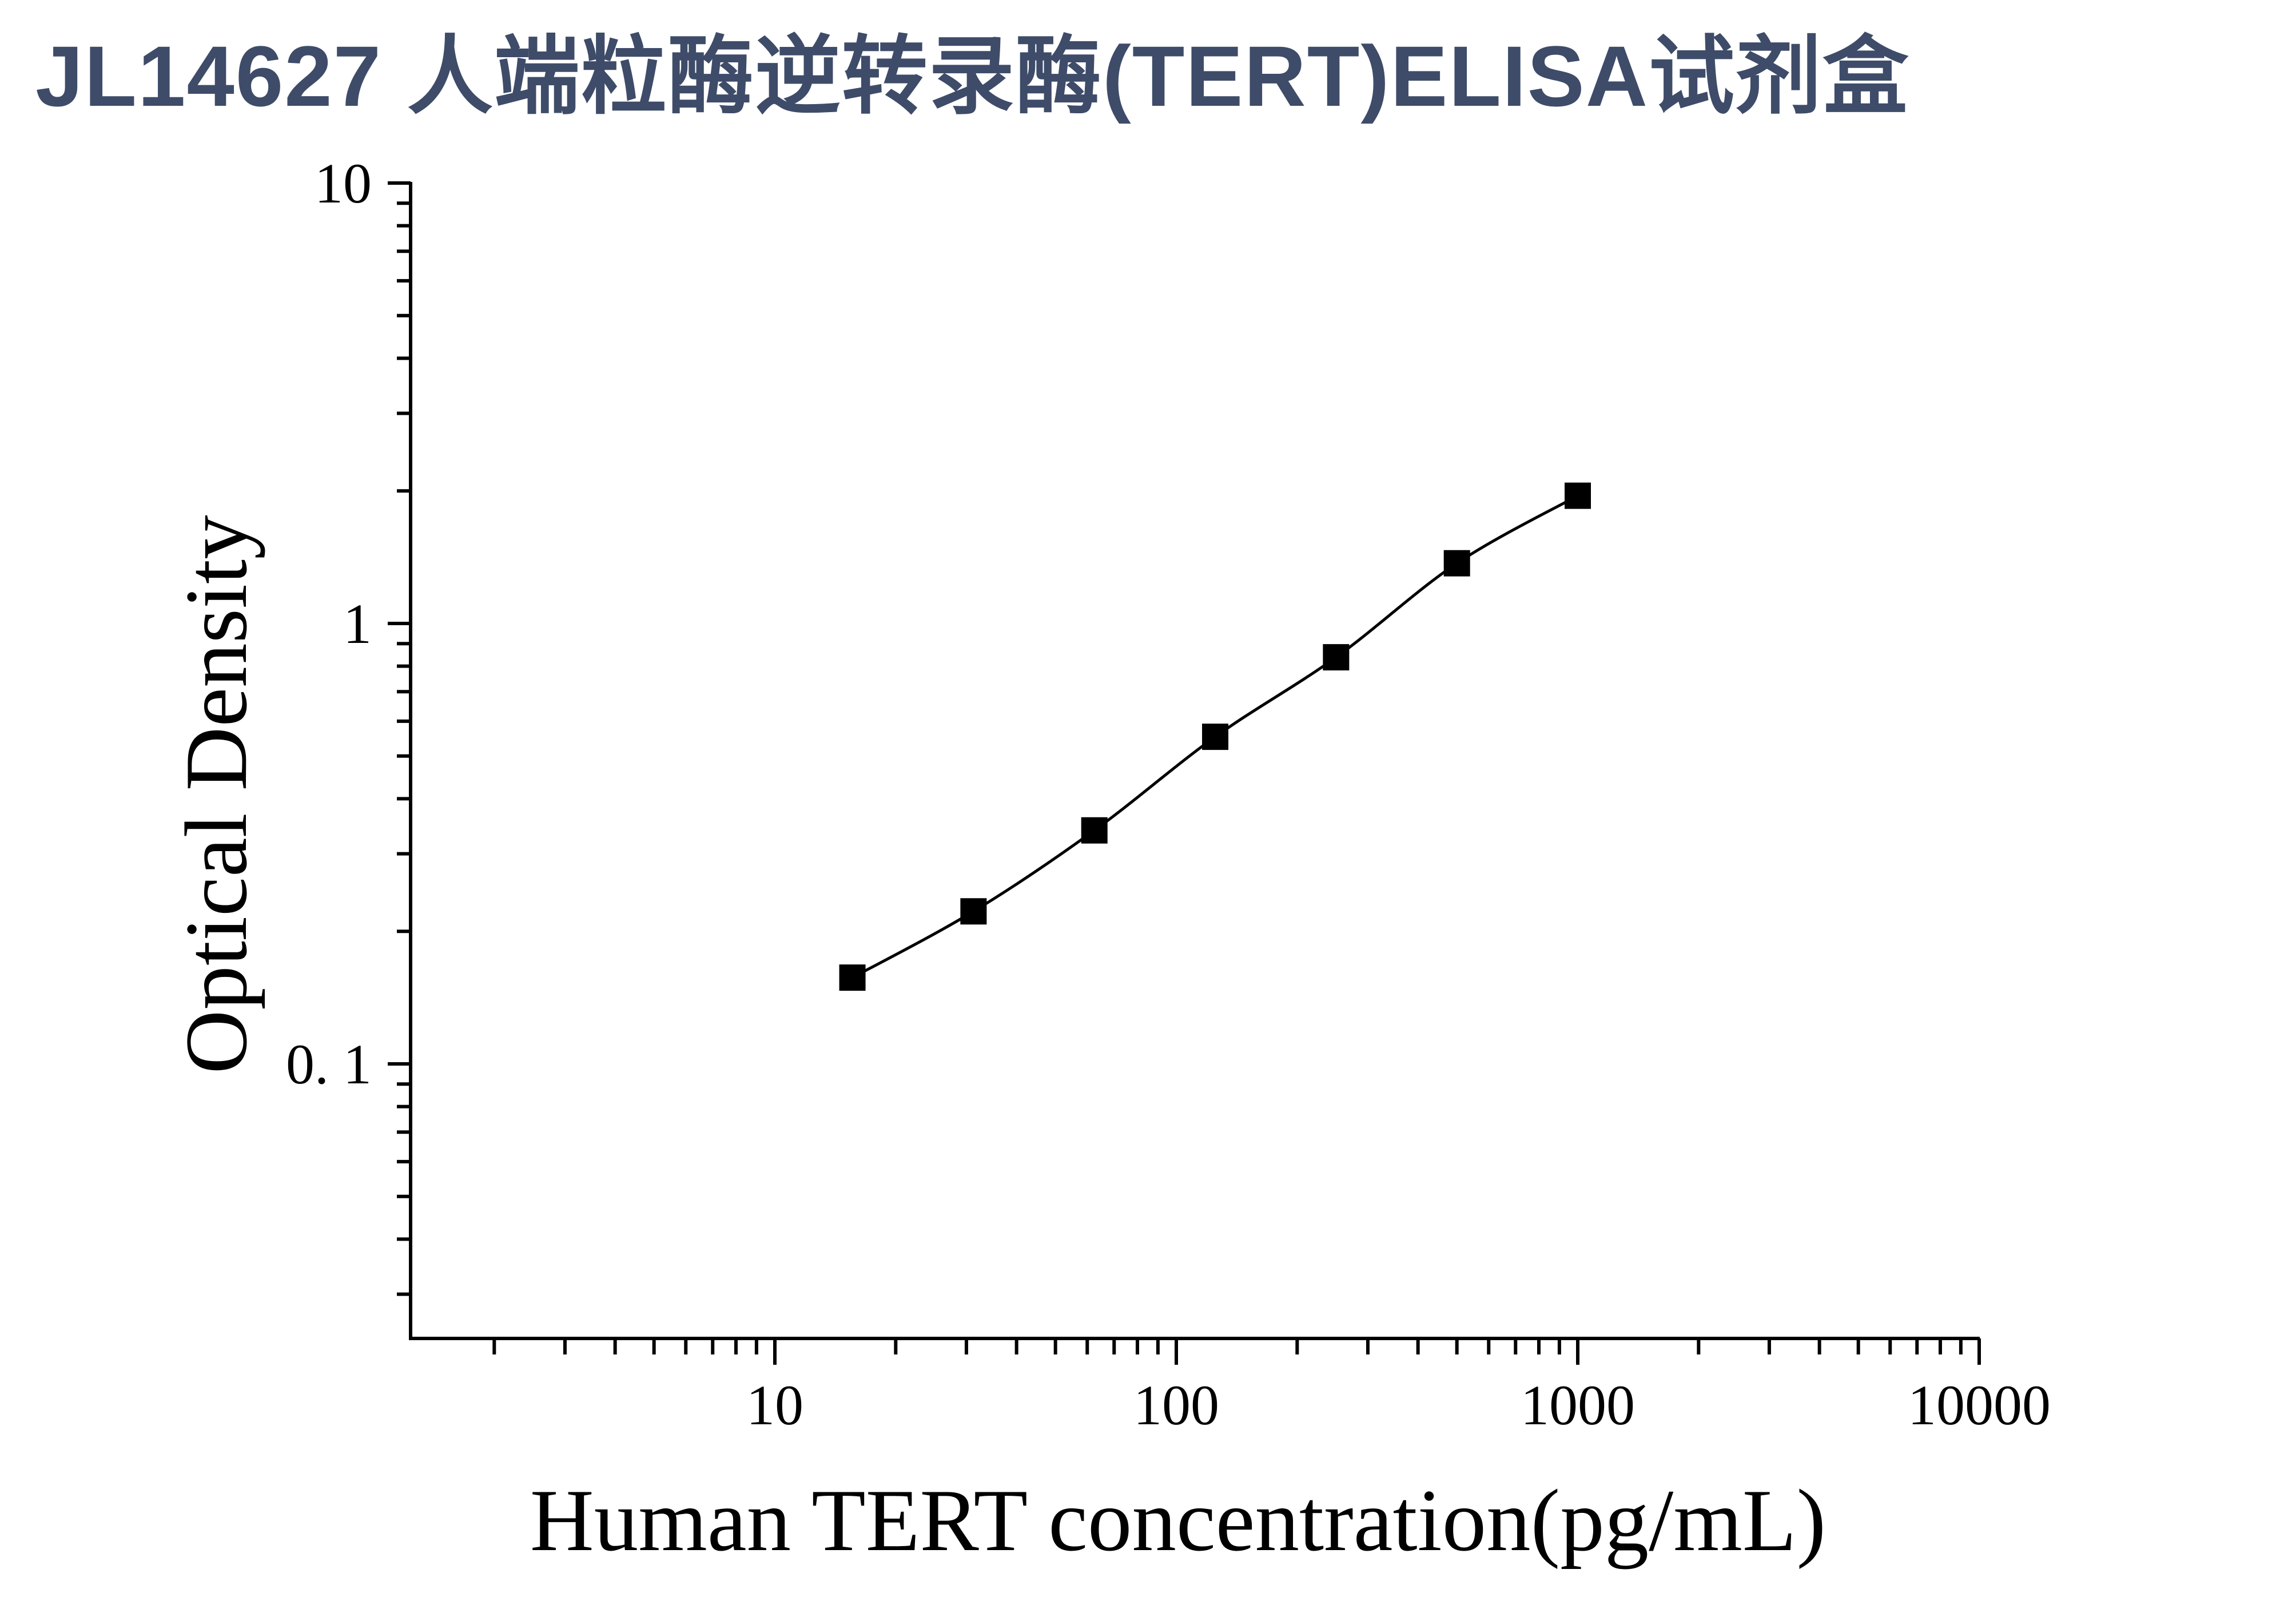  What do you see at coordinates (972, 76) in the screenshot?
I see `page-title: JL14627 人端粒酶逆转录酶(TERT)ELISA试剂盒` at bounding box center [972, 76].